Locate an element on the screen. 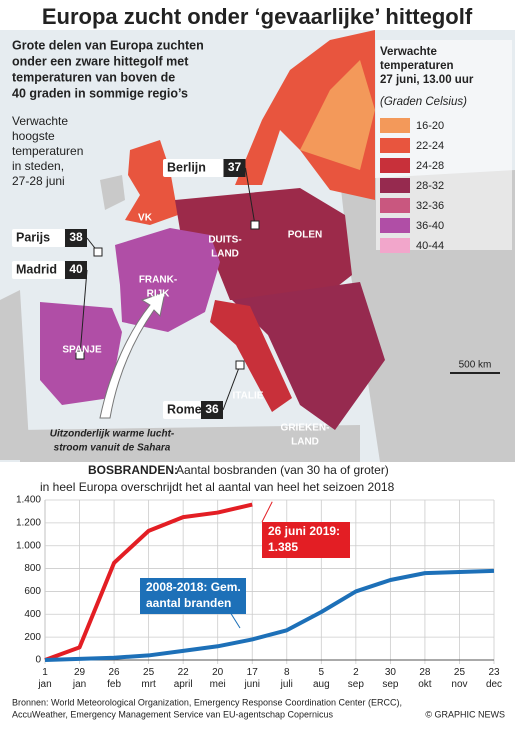  city-value: 36 is located at coordinates (212, 409).